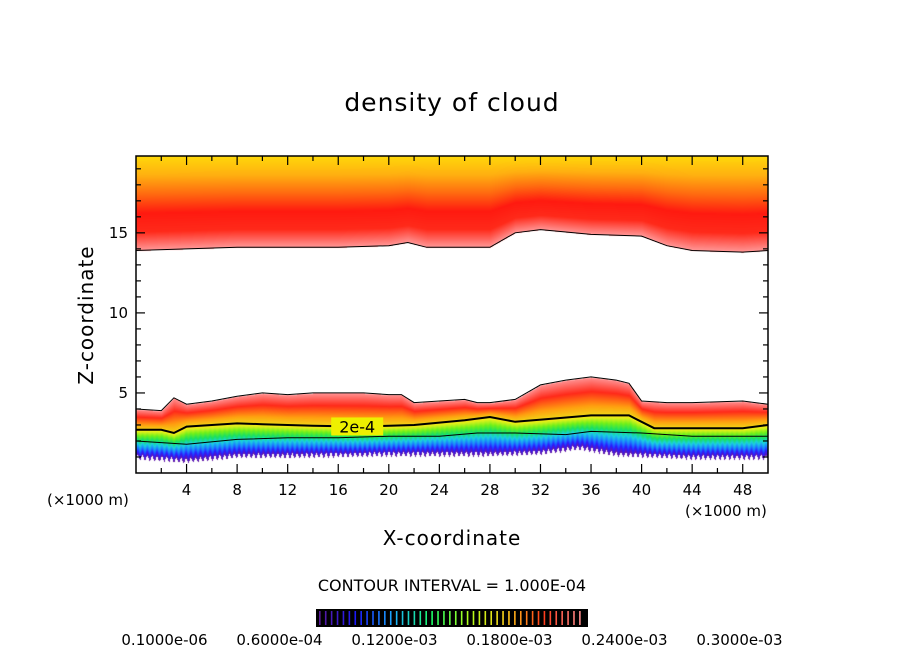 This screenshot has width=904, height=654. Describe the element at coordinates (452, 241) in the screenshot. I see `contour-line-upper` at that location.